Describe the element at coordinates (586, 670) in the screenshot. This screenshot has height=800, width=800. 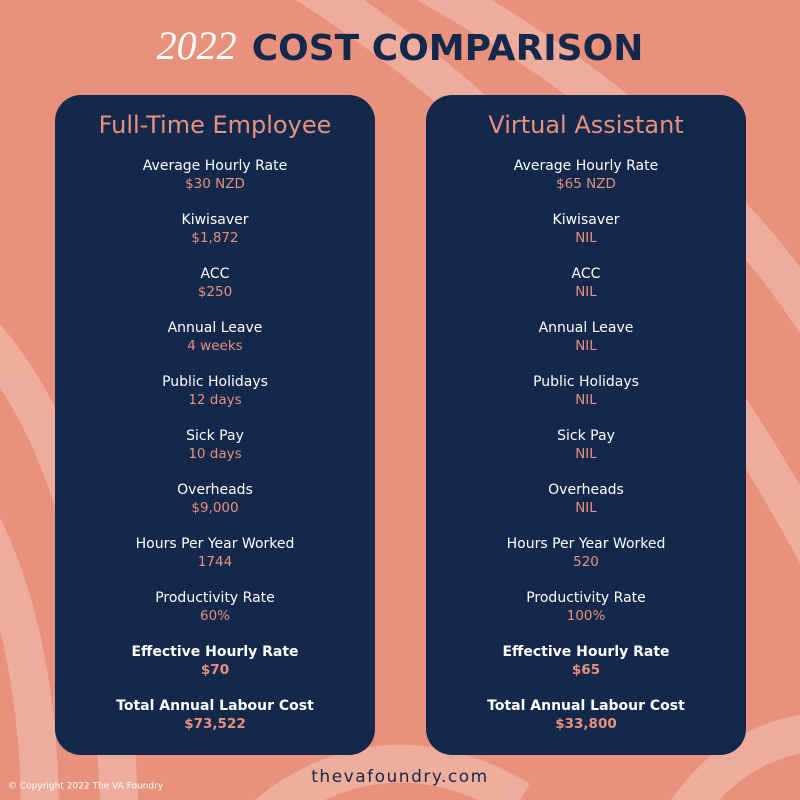
I see `row-value: $65` at that location.